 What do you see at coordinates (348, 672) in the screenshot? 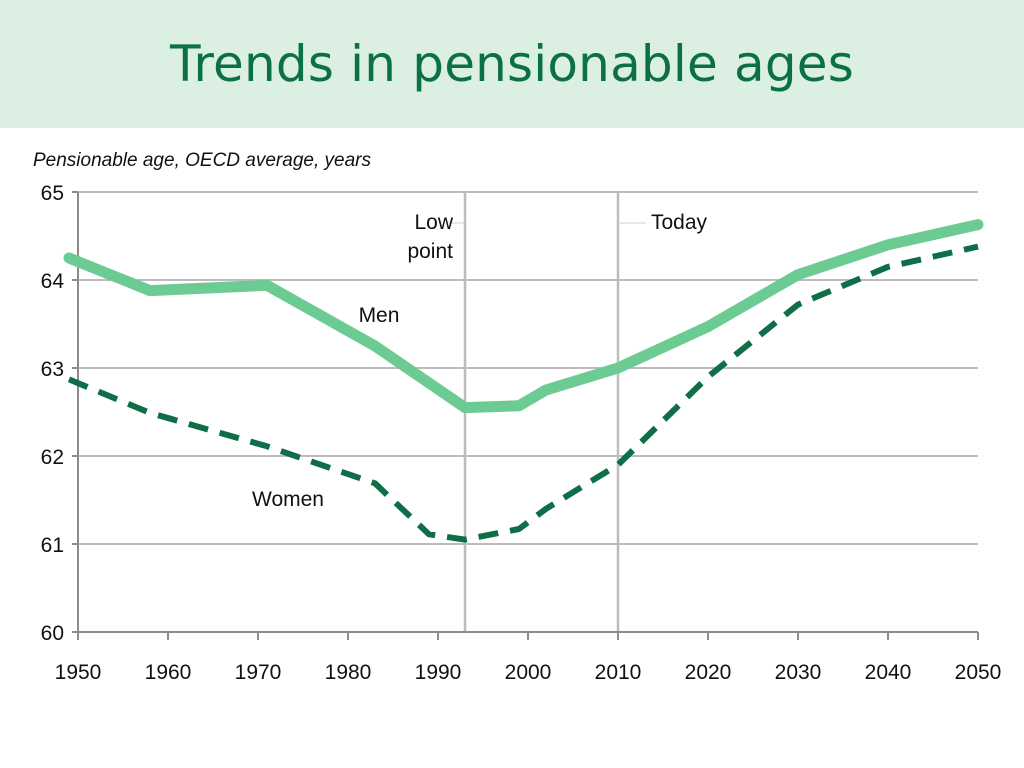
I see `x-tick-label-1980: 1980` at bounding box center [348, 672].